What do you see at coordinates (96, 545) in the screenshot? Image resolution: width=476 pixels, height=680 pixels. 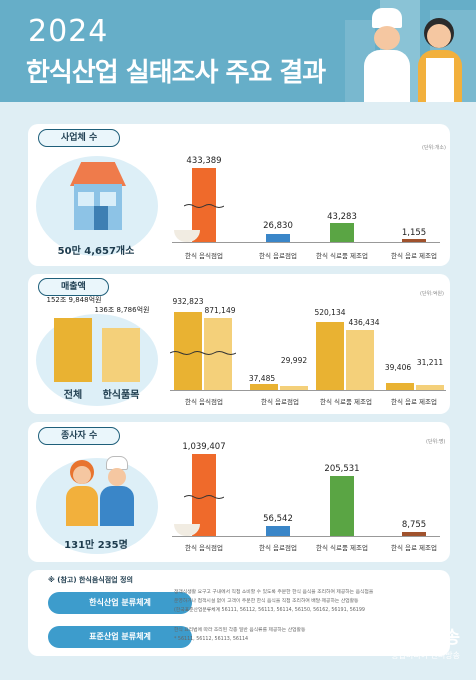 I see `workers-total: 131만 235명` at bounding box center [96, 545].